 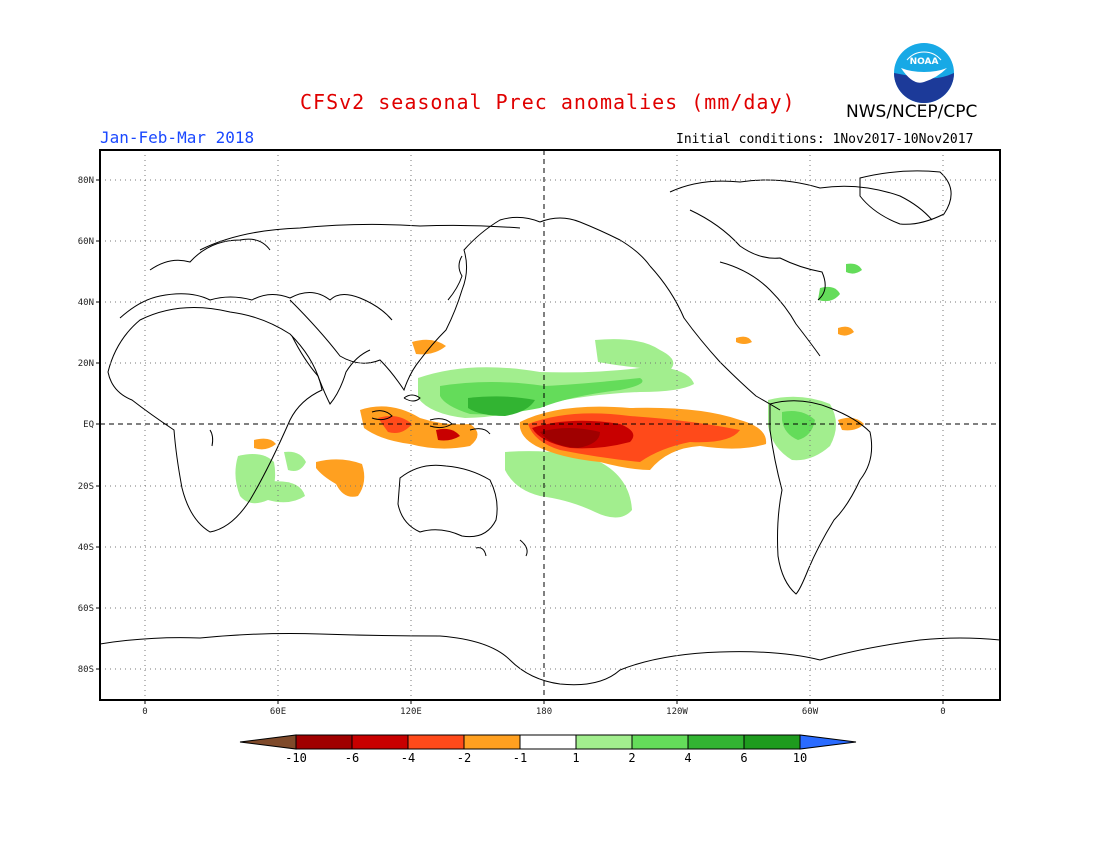 I want to click on wet-anomaly-spcz, so click(x=568, y=484).